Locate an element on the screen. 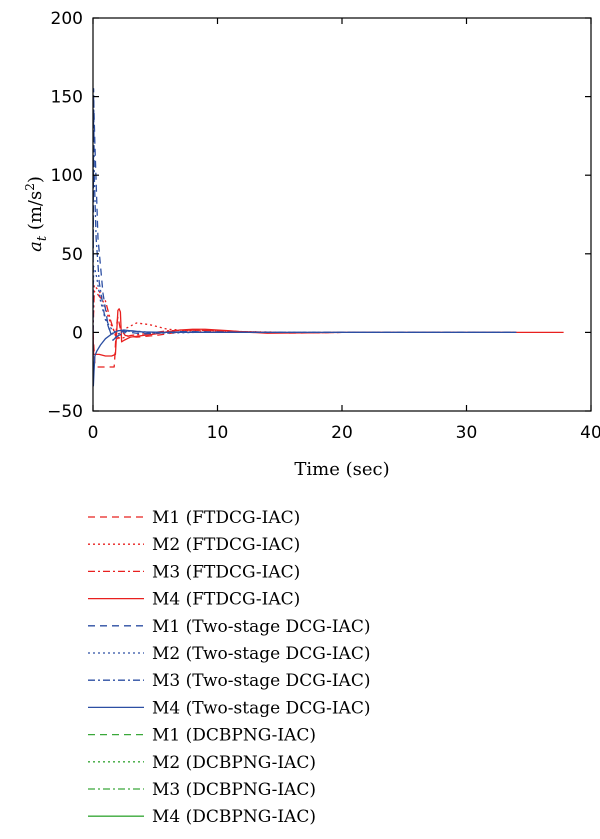  x-tick-label: 20 is located at coordinates (342, 433).